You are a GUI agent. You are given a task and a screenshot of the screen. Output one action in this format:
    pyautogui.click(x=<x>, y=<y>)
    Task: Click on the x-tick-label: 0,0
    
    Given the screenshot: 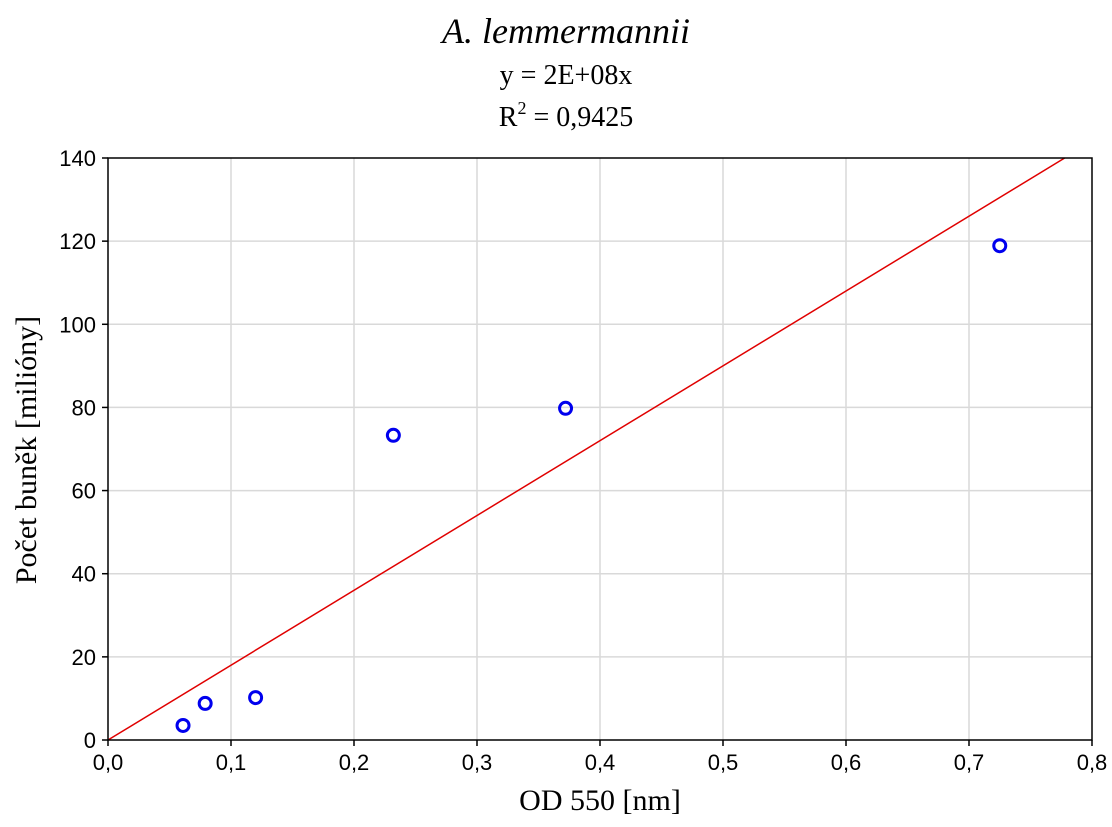 What is the action you would take?
    pyautogui.click(x=108, y=762)
    